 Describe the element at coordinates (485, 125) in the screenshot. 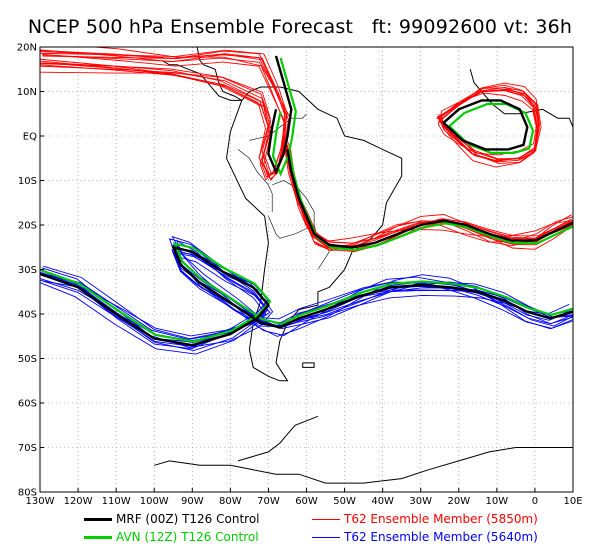

I see `mrf-closed-high-contour` at that location.